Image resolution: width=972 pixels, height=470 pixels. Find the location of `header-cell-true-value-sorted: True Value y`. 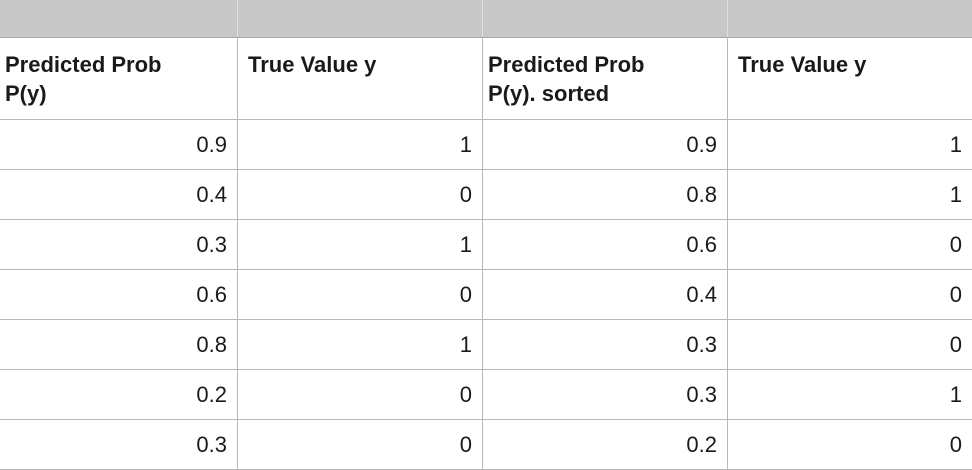

header-cell-true-value-sorted: True Value y is located at coordinates (850, 79).